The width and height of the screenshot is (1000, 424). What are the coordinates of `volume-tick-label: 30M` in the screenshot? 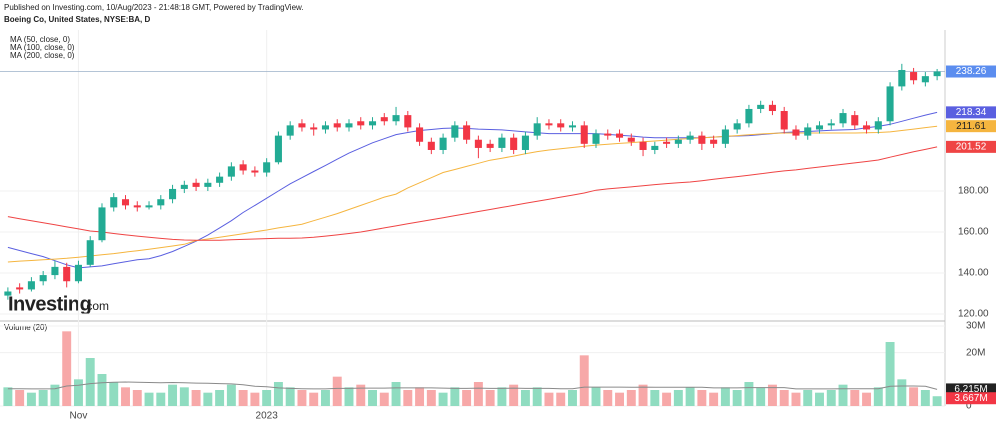 It's located at (975, 326).